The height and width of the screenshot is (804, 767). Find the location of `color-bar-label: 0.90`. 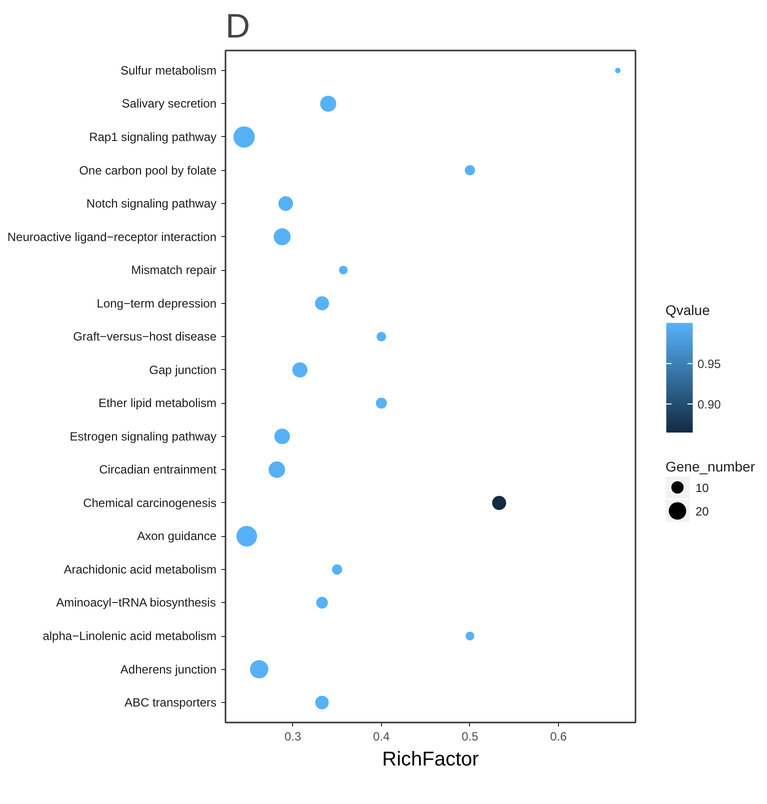

color-bar-label: 0.90 is located at coordinates (710, 405).